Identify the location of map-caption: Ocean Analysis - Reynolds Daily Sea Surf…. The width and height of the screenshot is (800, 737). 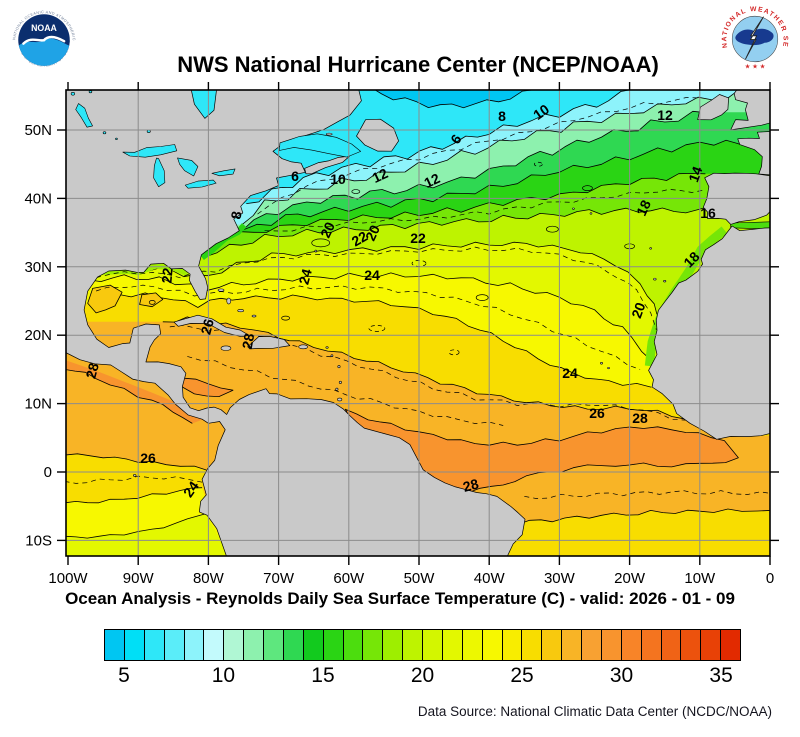
(400, 598).